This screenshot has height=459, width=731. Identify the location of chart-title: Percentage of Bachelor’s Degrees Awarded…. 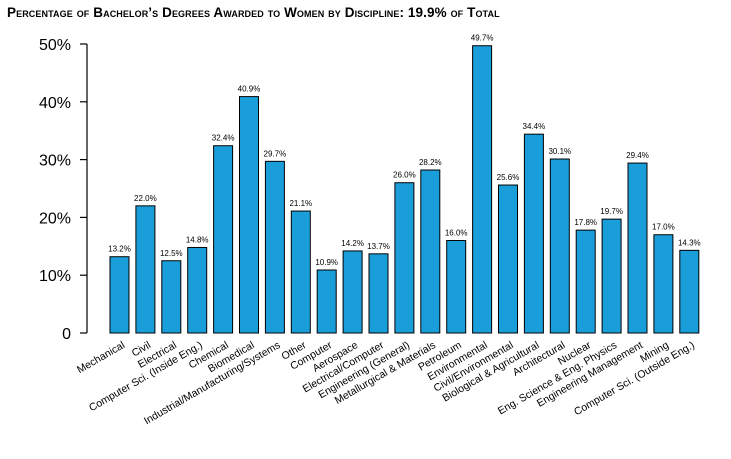
(253, 12).